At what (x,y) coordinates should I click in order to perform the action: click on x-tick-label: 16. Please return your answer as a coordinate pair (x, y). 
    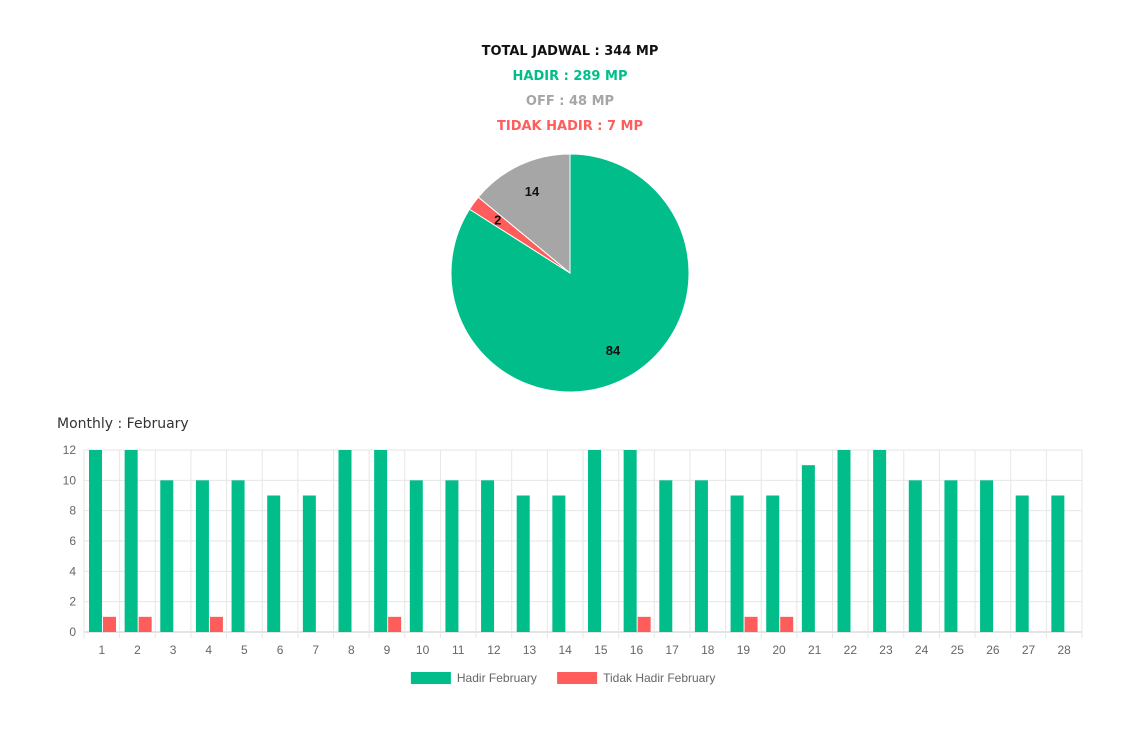
    Looking at the image, I should click on (637, 650).